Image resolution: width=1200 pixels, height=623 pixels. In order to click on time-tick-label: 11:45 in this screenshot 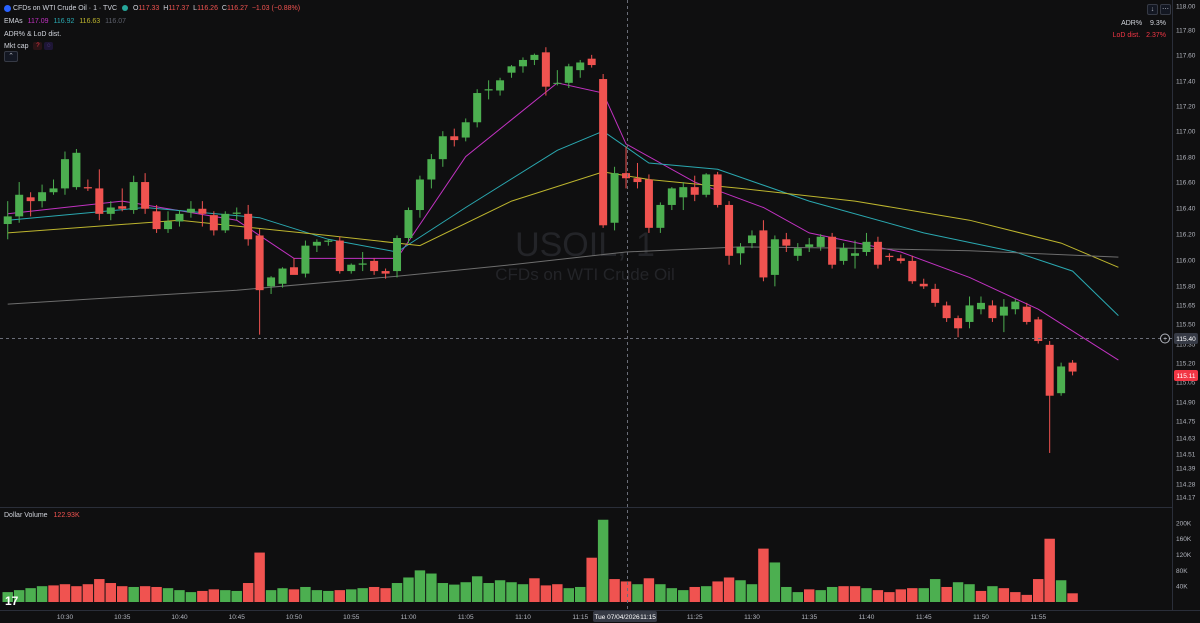, I will do `click(924, 617)`.